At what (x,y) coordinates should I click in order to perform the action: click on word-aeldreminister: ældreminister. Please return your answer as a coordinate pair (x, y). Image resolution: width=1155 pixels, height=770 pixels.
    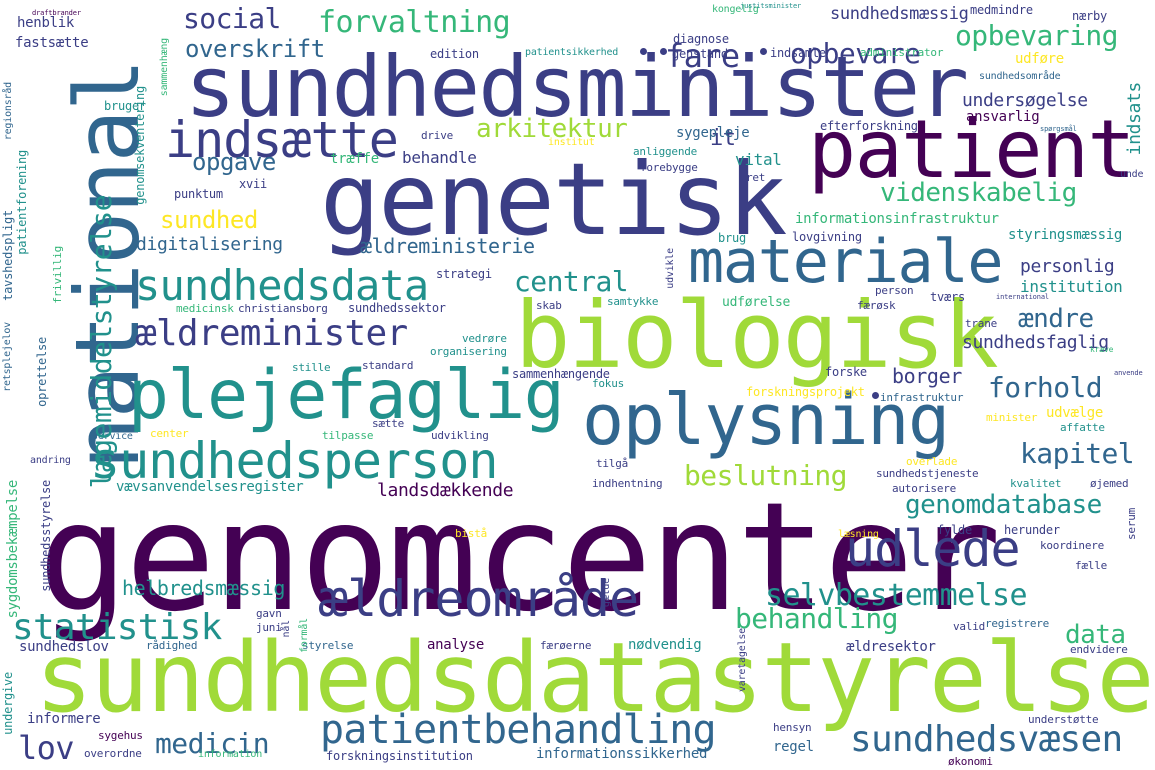
    Looking at the image, I should click on (271, 333).